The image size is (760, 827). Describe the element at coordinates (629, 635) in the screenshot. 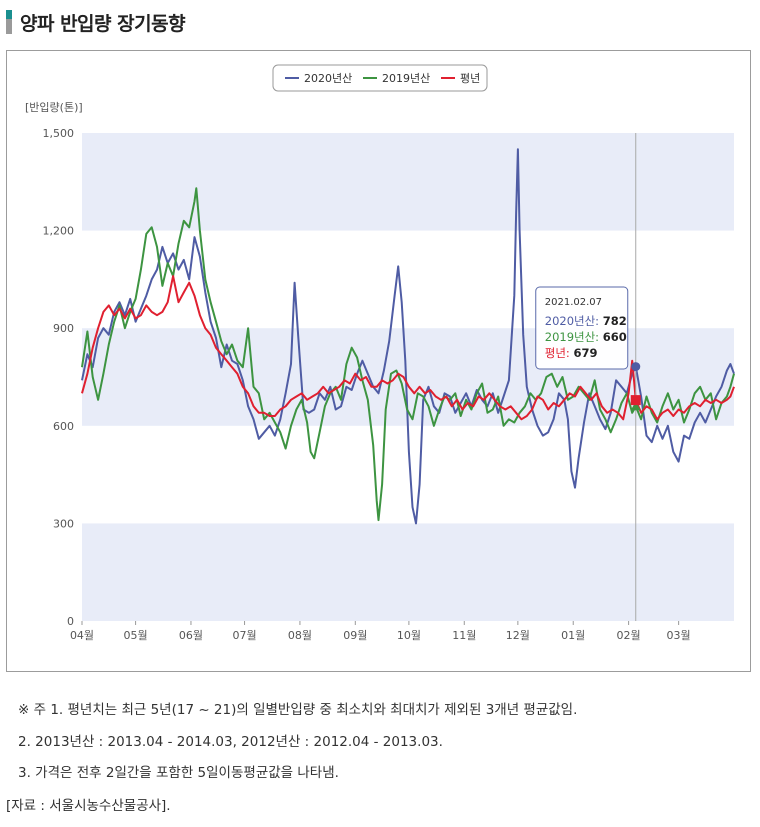

I see `x-tick-label: 02월` at that location.